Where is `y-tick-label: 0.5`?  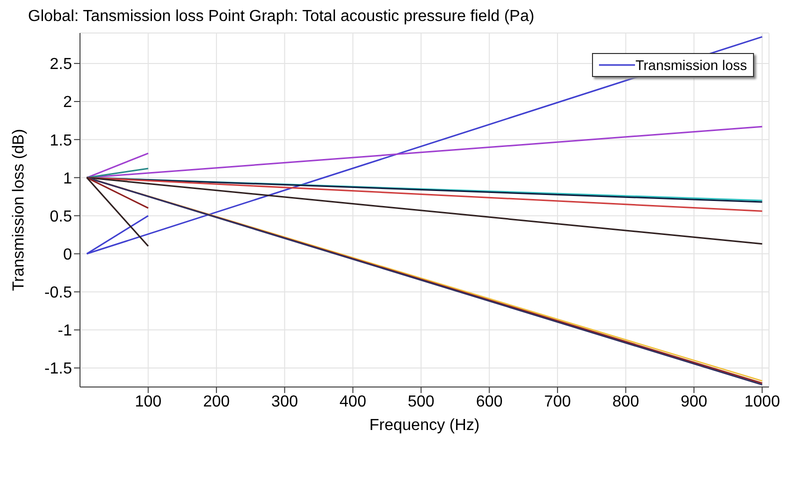 y-tick-label: 0.5 is located at coordinates (61, 217).